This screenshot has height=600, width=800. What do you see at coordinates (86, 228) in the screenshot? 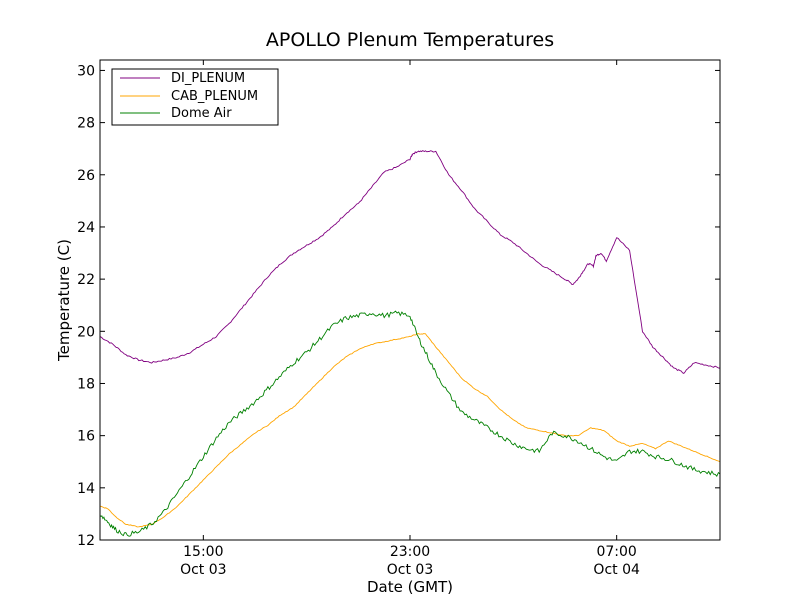
I see `y-tick-label: 24` at bounding box center [86, 228].